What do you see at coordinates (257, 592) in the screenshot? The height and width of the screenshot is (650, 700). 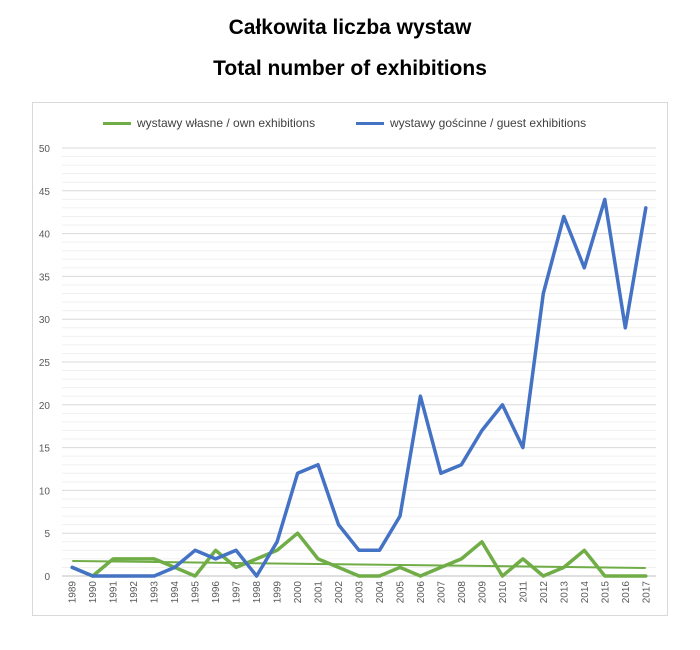 I see `x-tick-label: 1998` at bounding box center [257, 592].